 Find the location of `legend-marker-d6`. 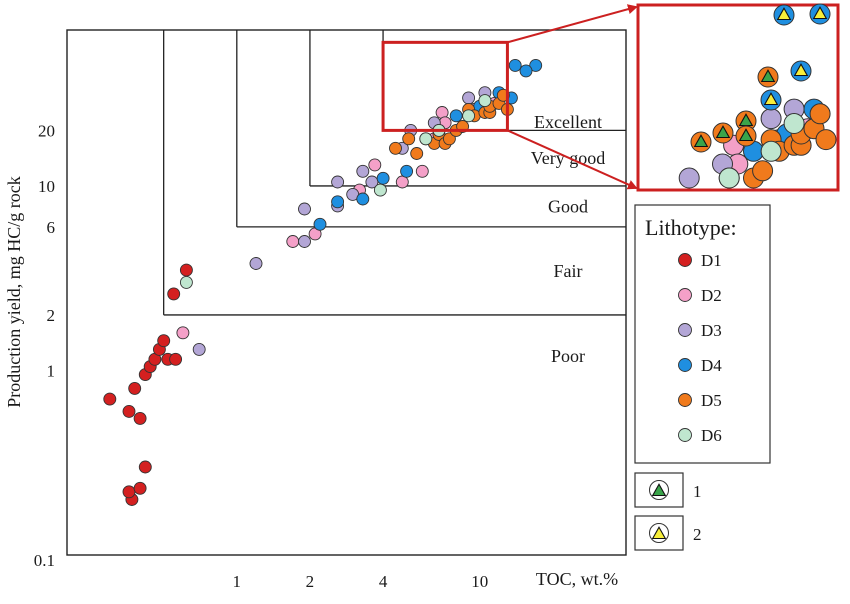

legend-marker-d6 is located at coordinates (685, 435).